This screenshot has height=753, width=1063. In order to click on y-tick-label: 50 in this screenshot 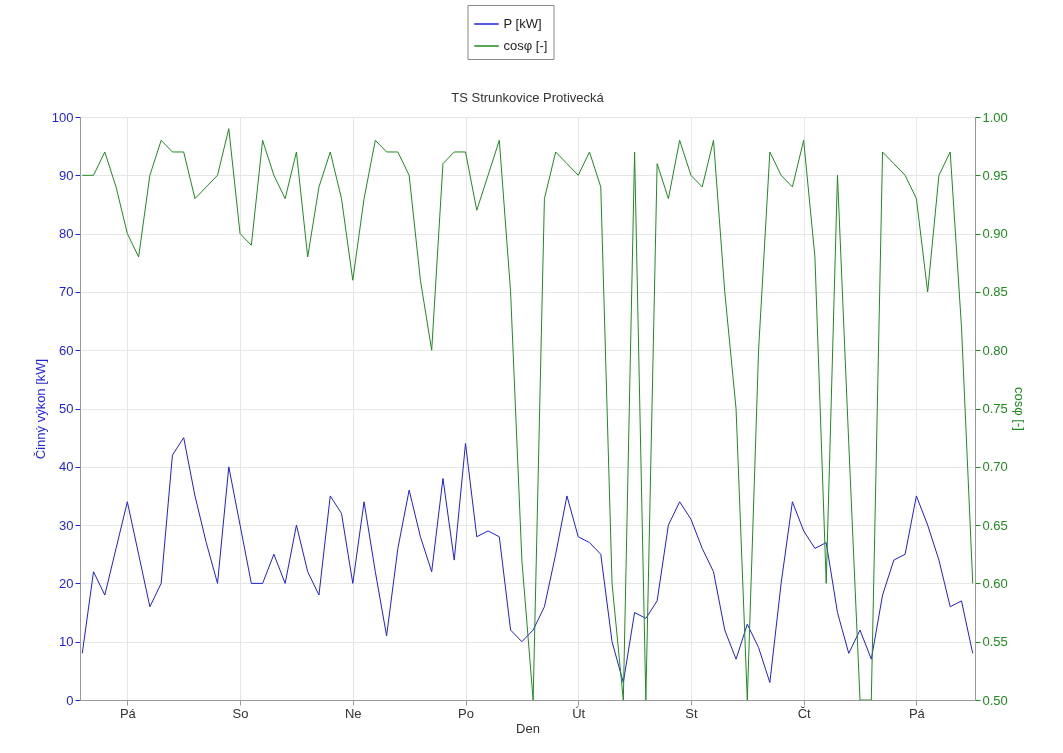, I will do `click(66, 408)`.